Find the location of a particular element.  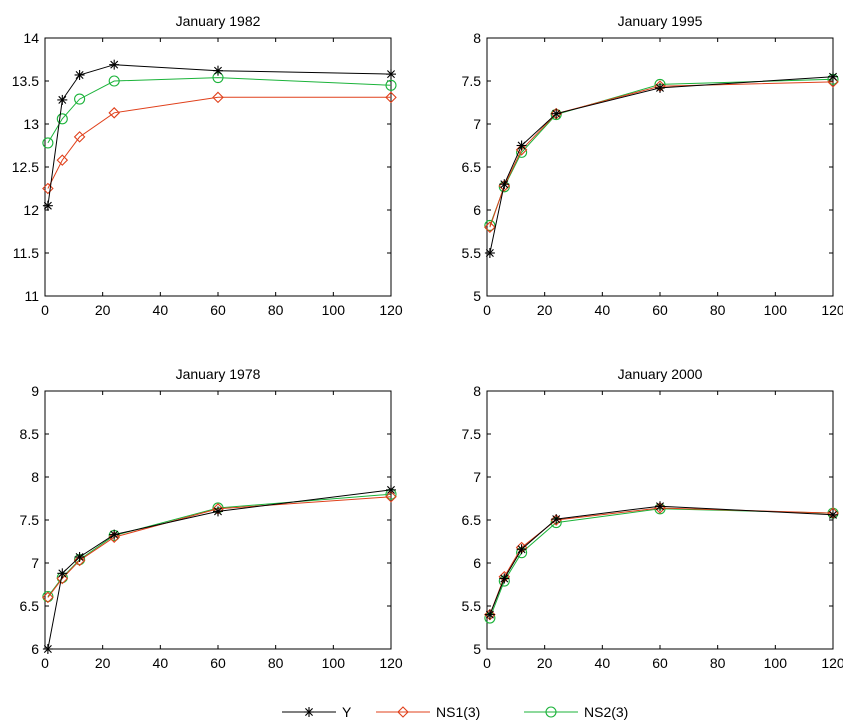

panel-title: January 1995 is located at coordinates (660, 21).